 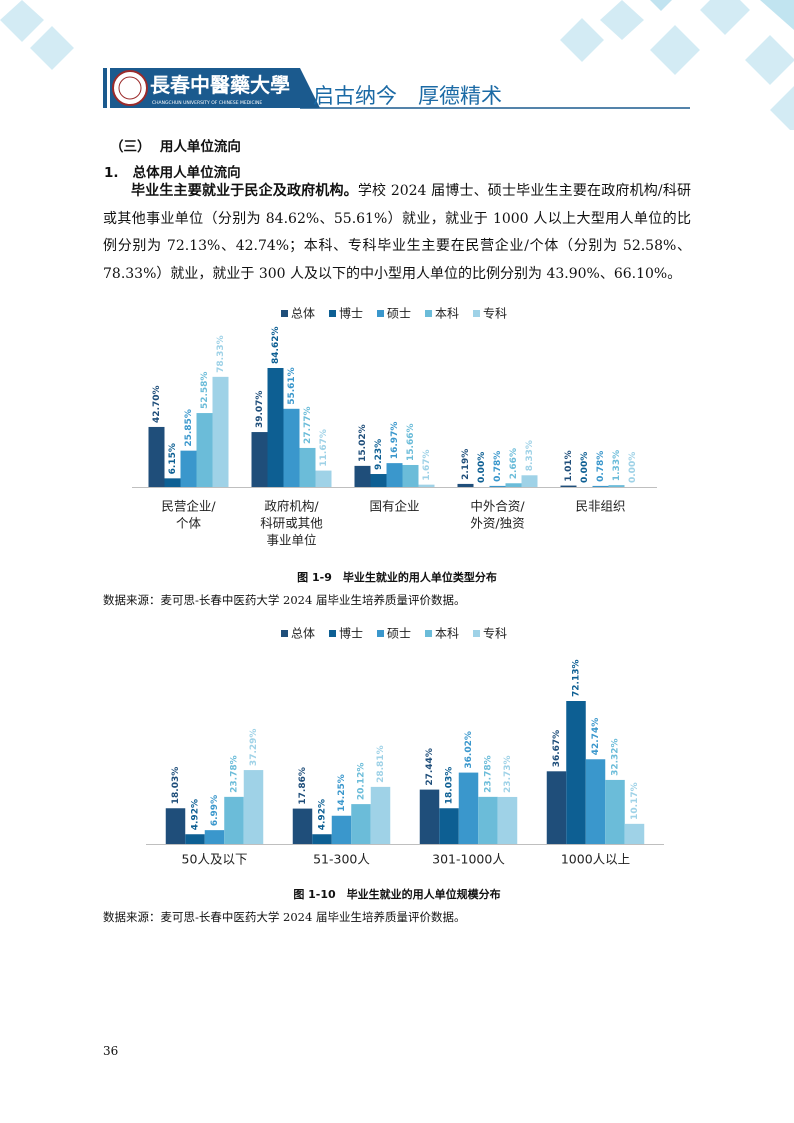 What do you see at coordinates (617, 465) in the screenshot?
I see `data-label: 1.33%` at bounding box center [617, 465].